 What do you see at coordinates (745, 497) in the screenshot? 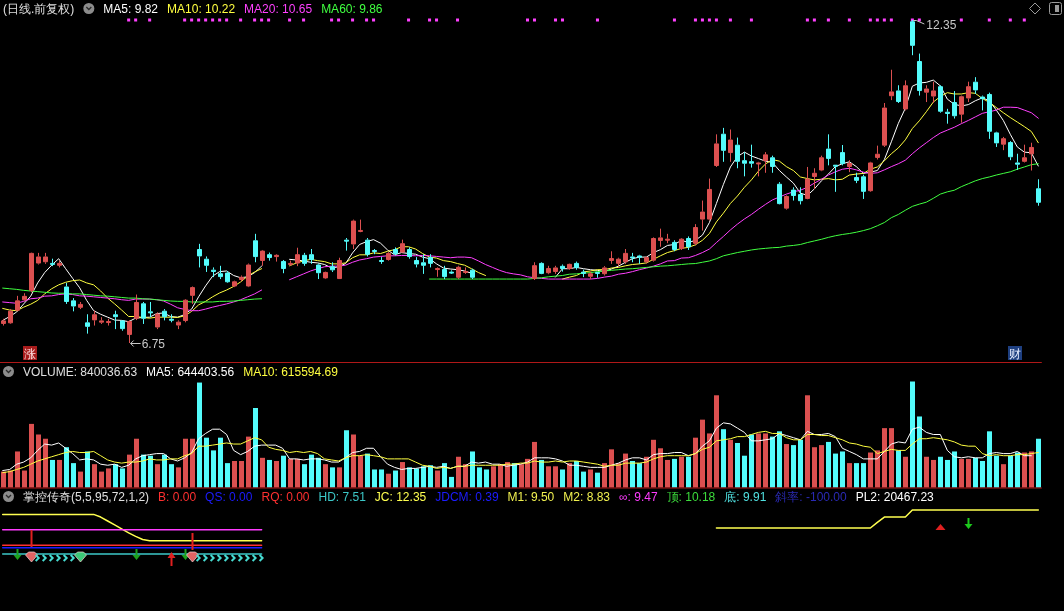
I see `legend-label: 底: 9.91` at bounding box center [745, 497].